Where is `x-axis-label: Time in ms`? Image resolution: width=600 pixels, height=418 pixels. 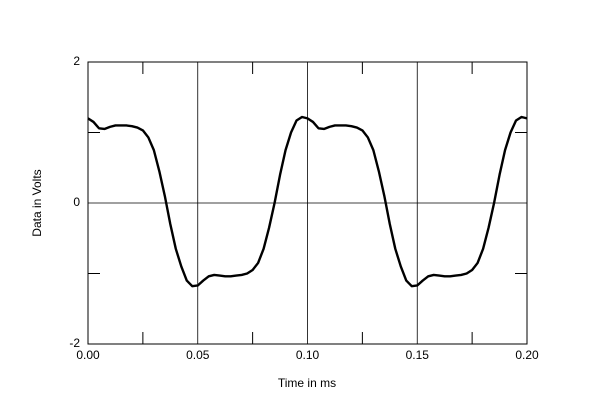 x-axis-label: Time in ms is located at coordinates (307, 383).